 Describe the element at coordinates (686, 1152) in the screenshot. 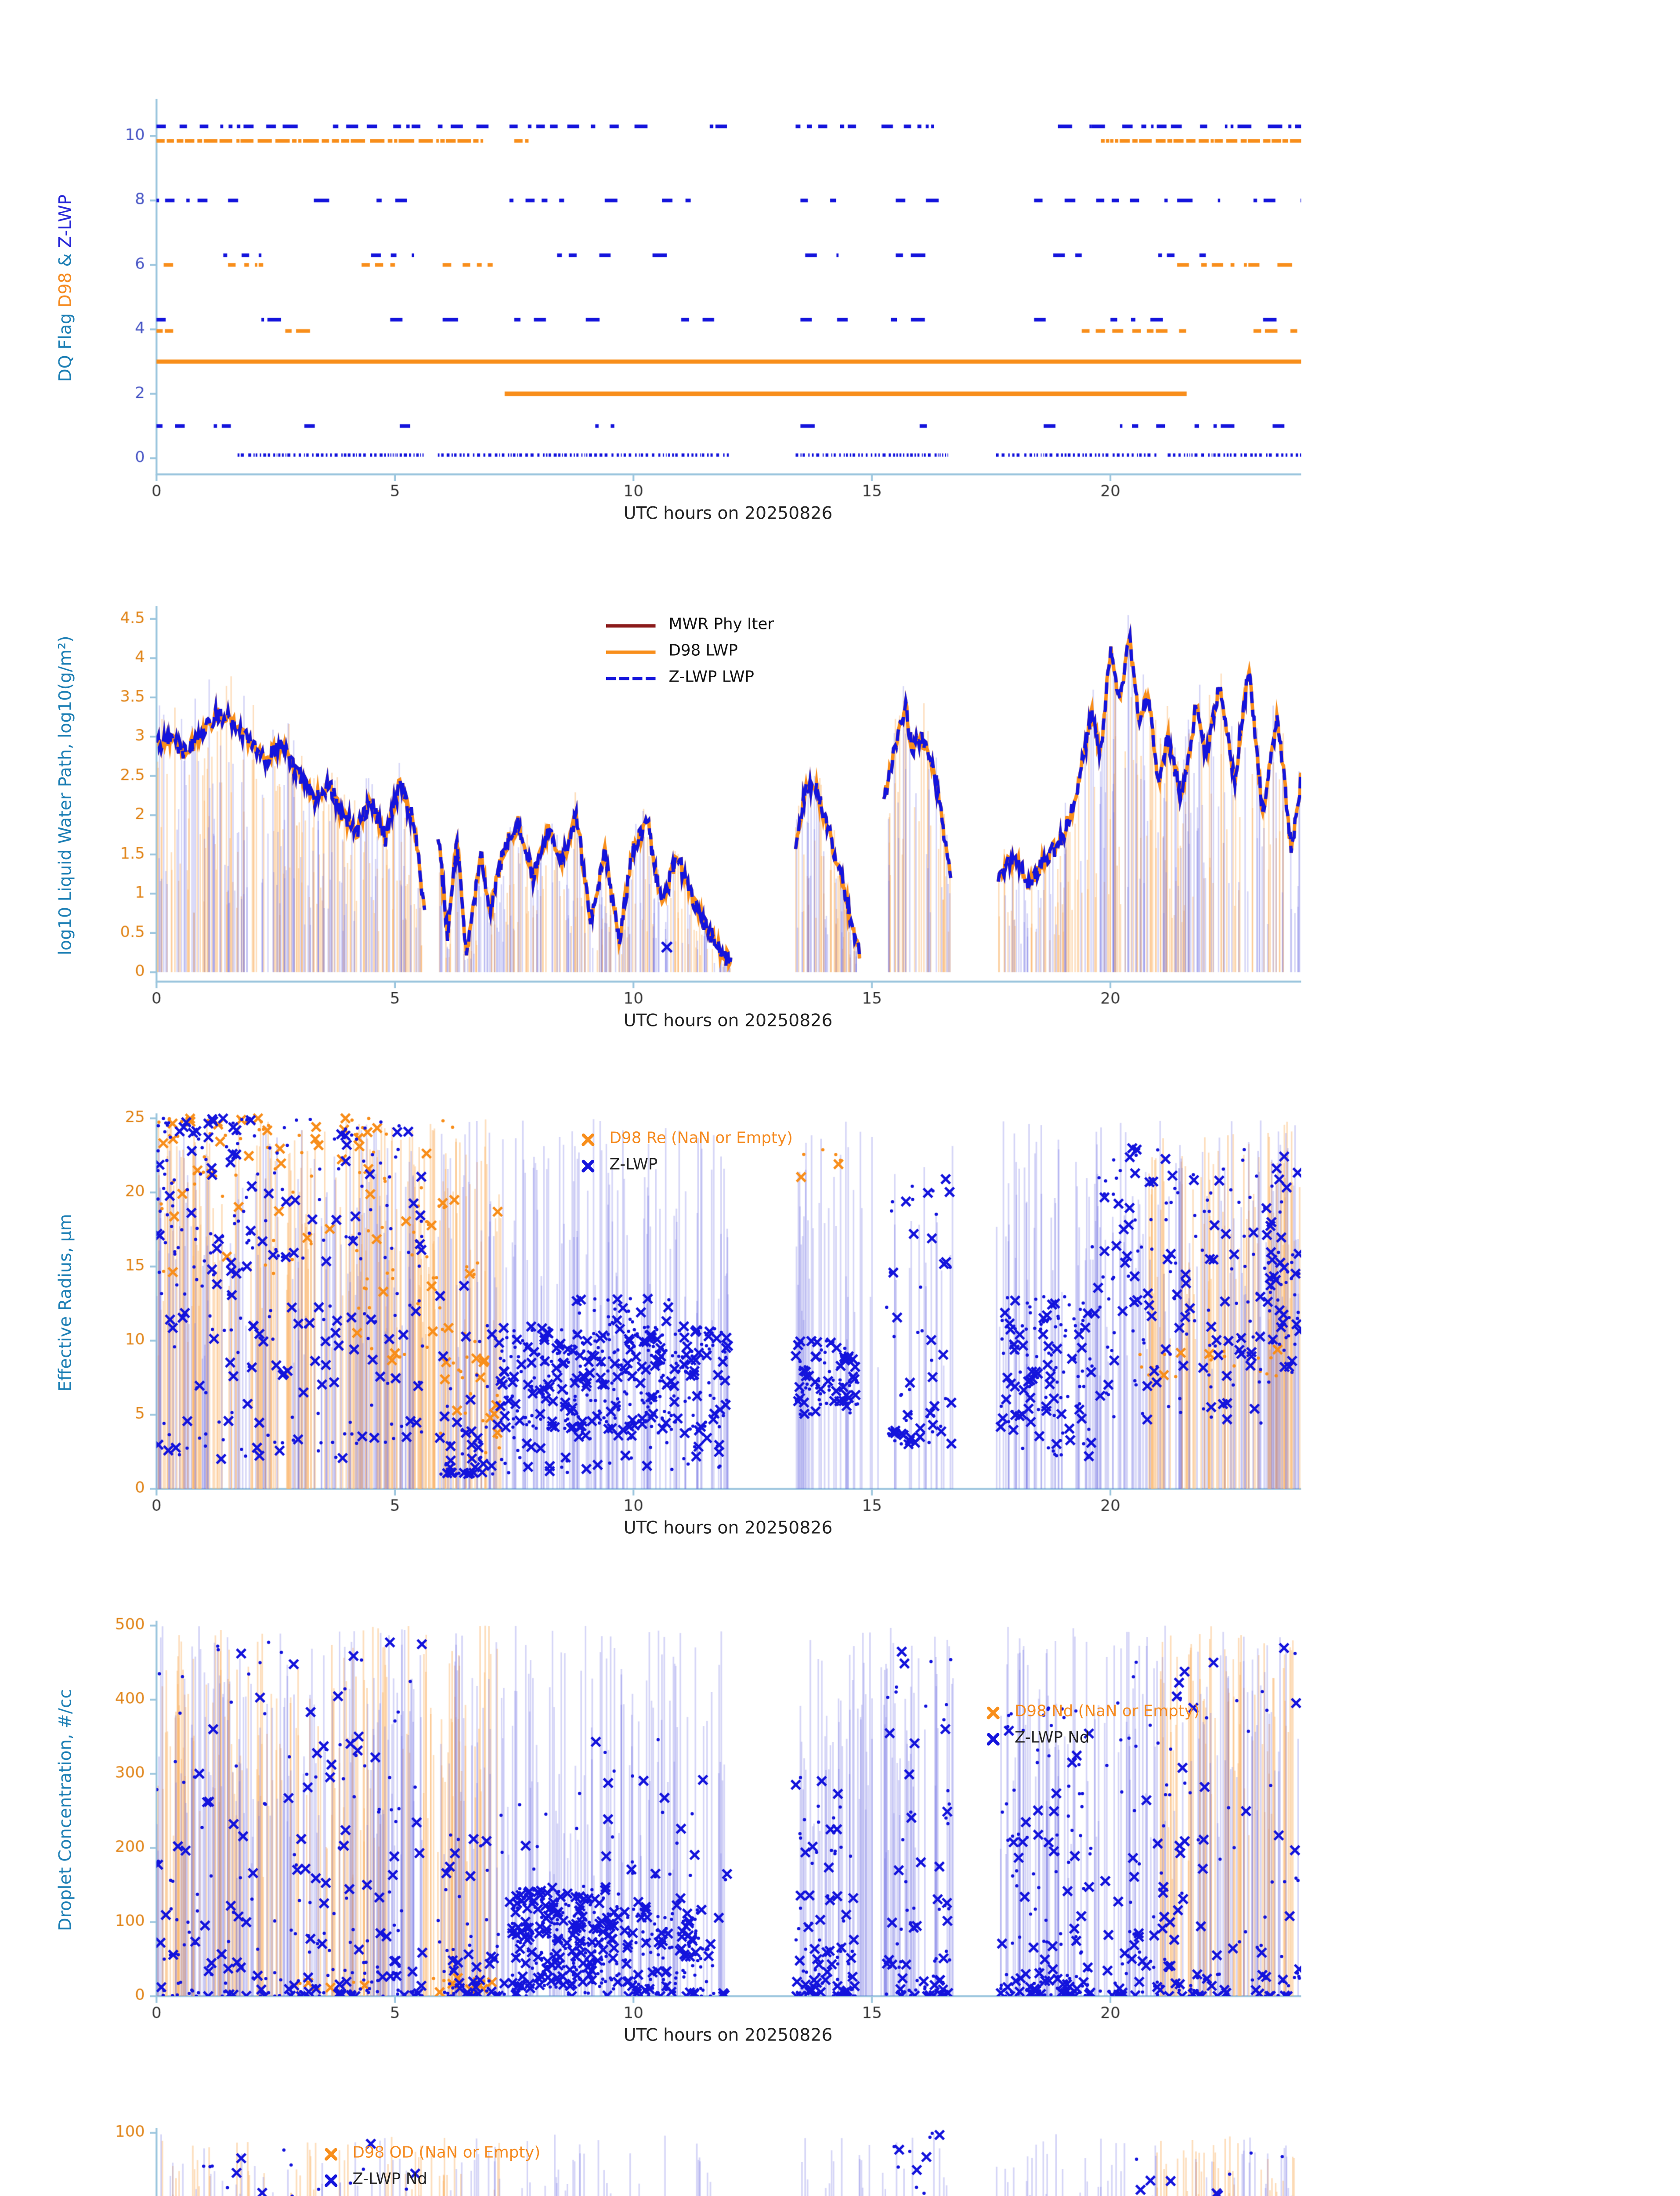

I see `effective-radius-legend: D98 Re (NaN or Empty) Z-LWP` at that location.